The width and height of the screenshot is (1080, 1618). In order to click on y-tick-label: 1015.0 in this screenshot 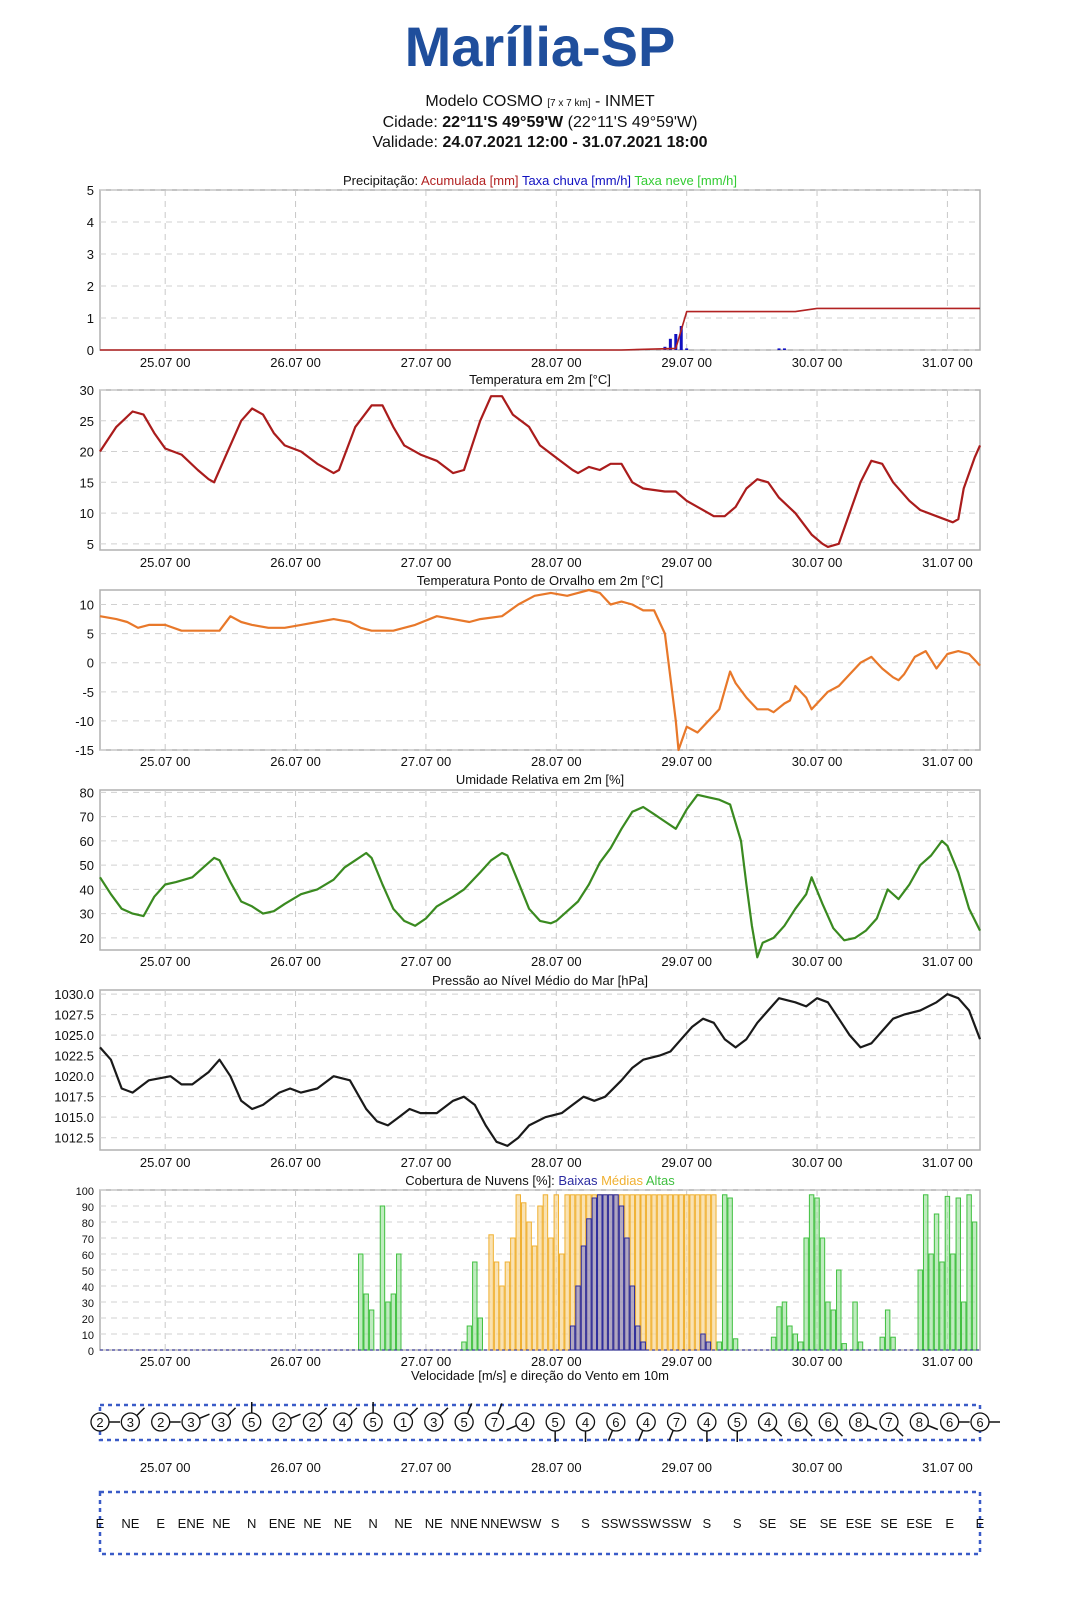, I will do `click(74, 1117)`.